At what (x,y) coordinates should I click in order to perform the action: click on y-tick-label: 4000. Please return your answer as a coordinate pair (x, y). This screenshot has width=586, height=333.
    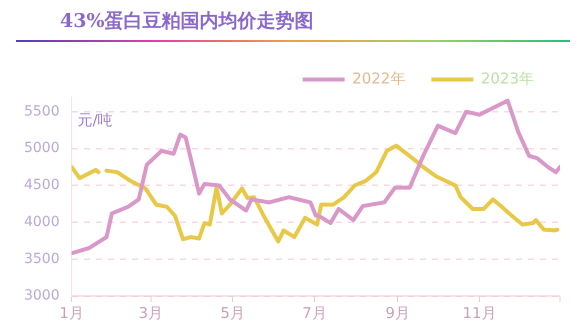
    Looking at the image, I should click on (42, 222).